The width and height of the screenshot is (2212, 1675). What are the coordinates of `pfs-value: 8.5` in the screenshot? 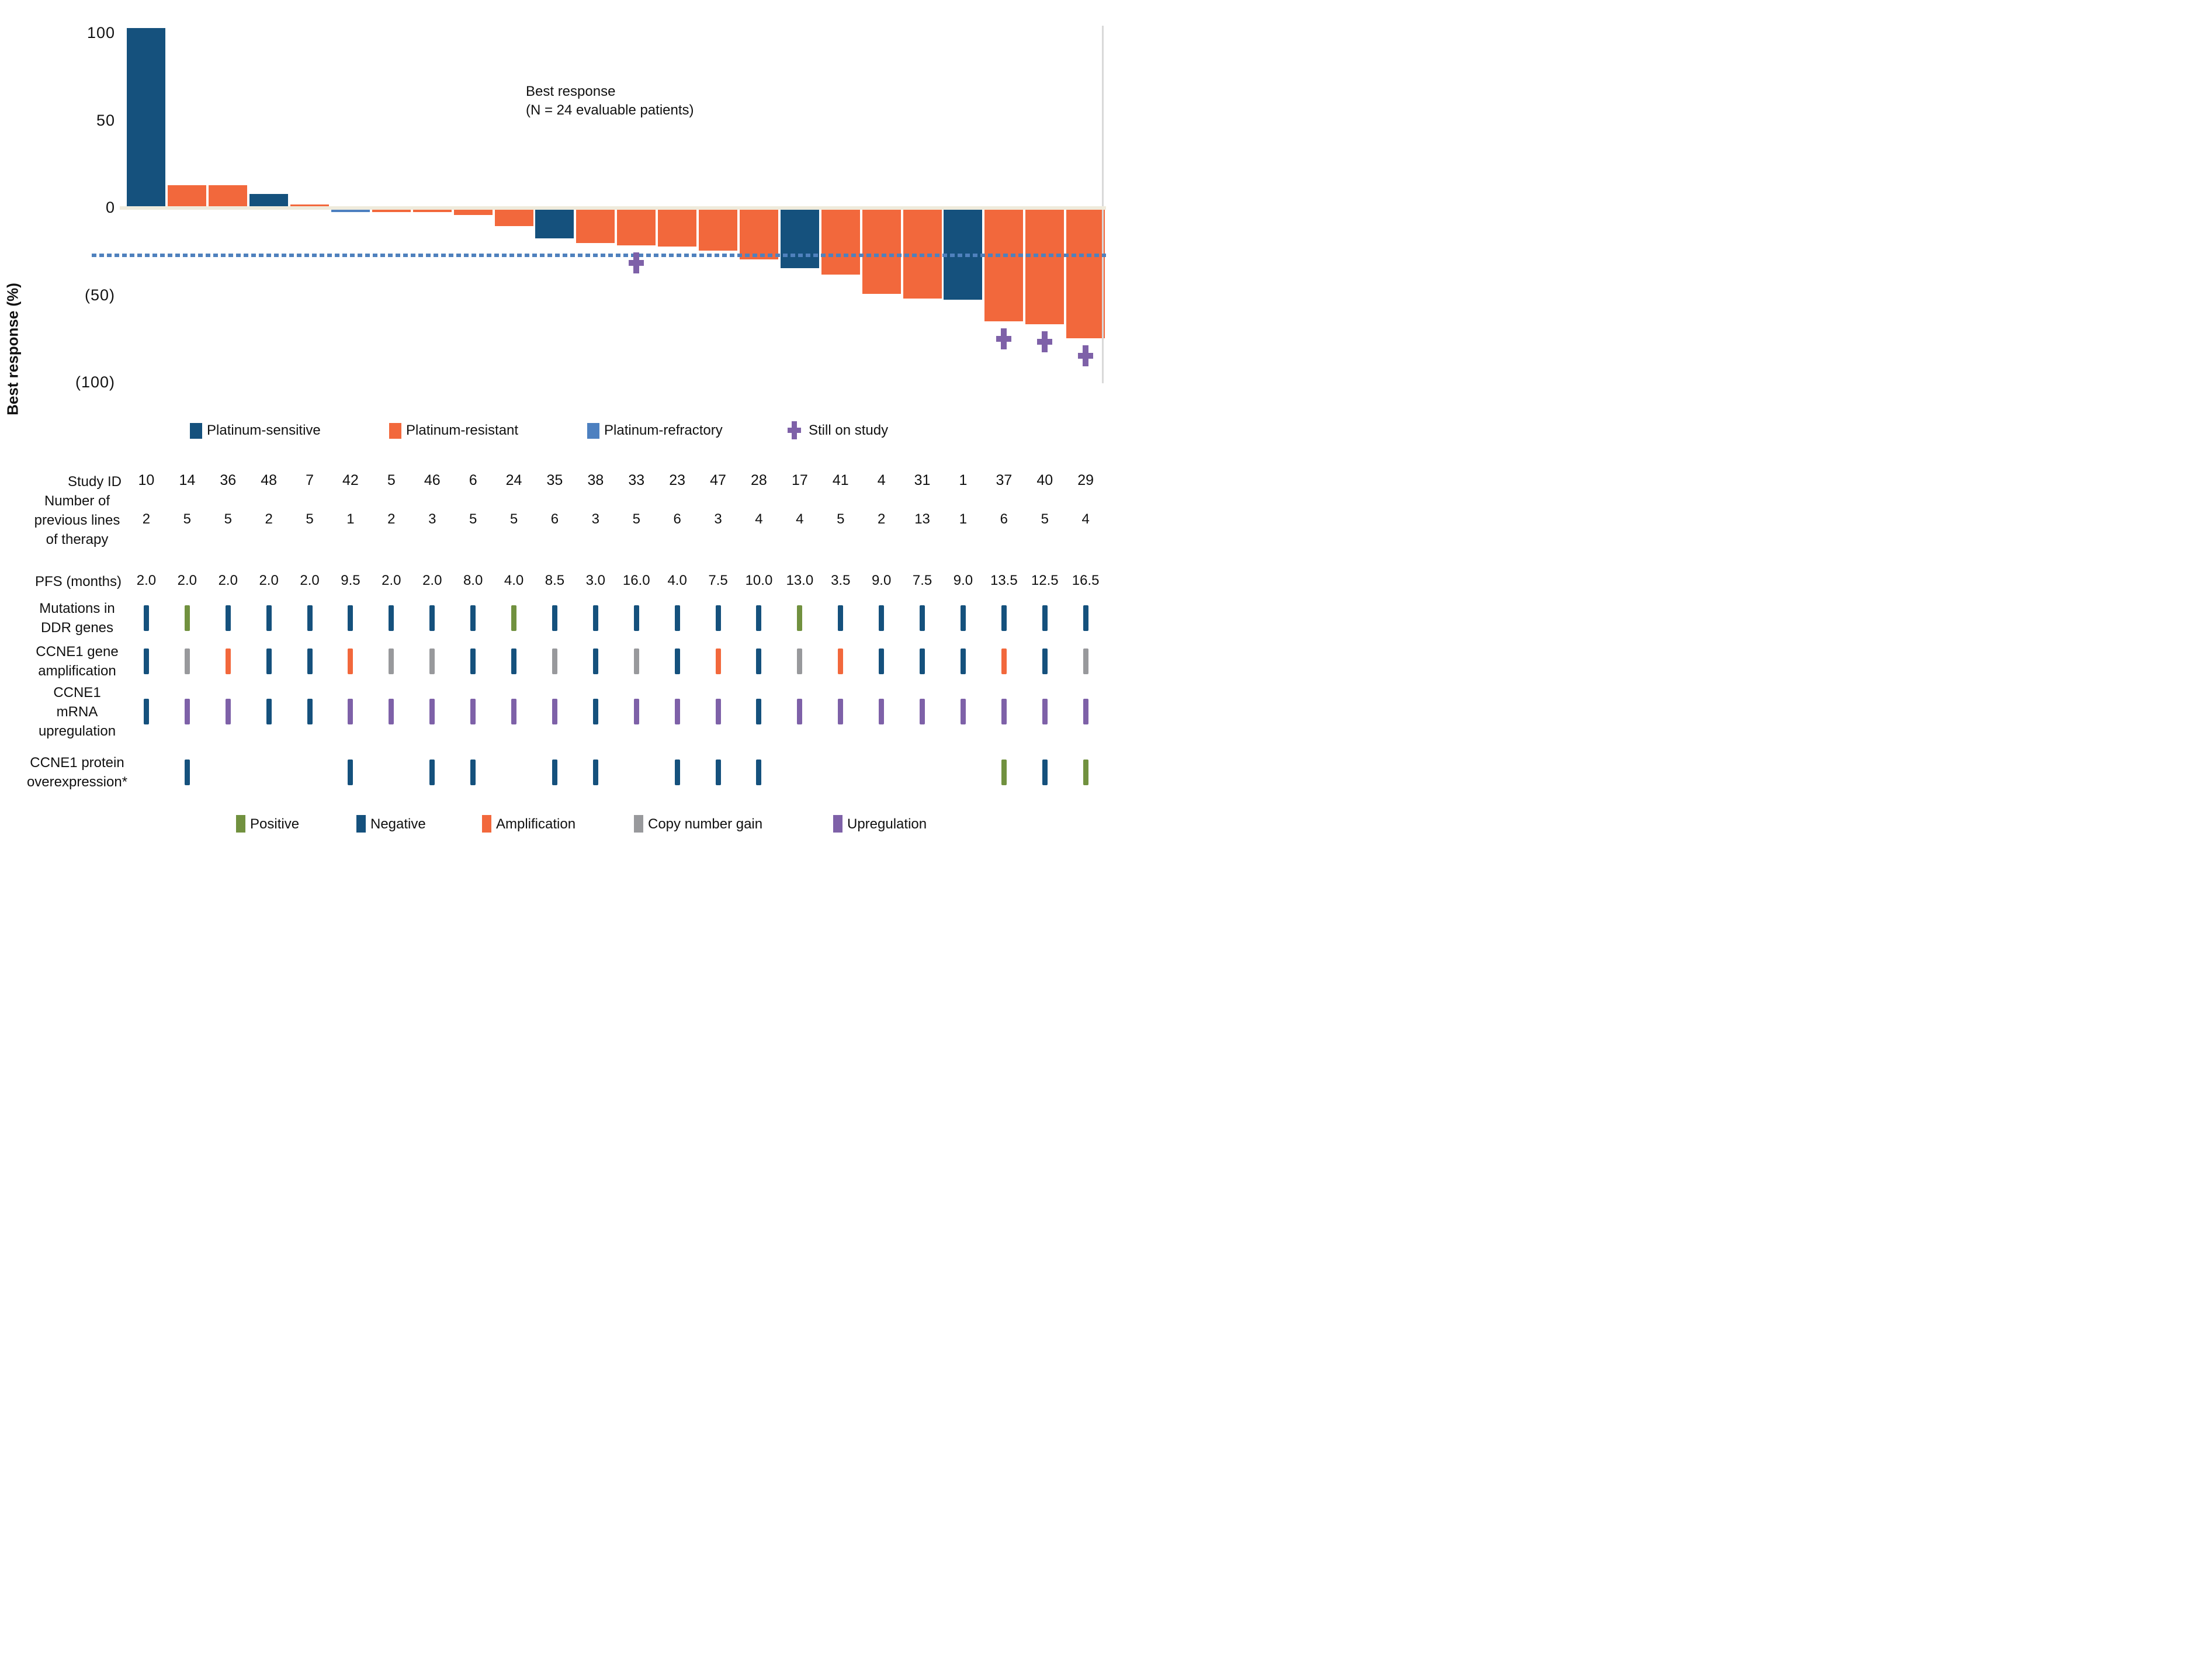 It's located at (555, 580).